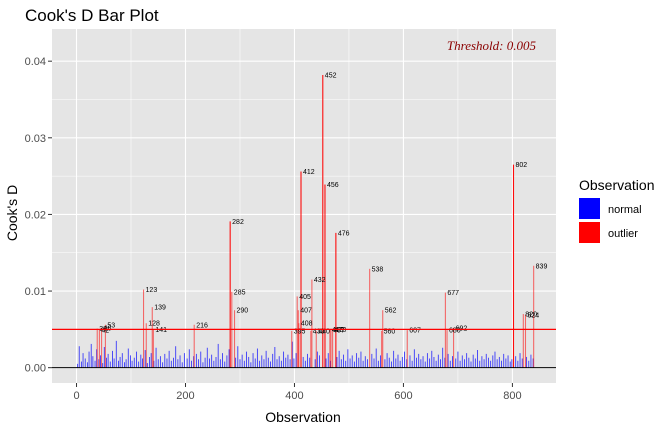  What do you see at coordinates (35, 62) in the screenshot?
I see `y-tick-label: 0.04` at bounding box center [35, 62].